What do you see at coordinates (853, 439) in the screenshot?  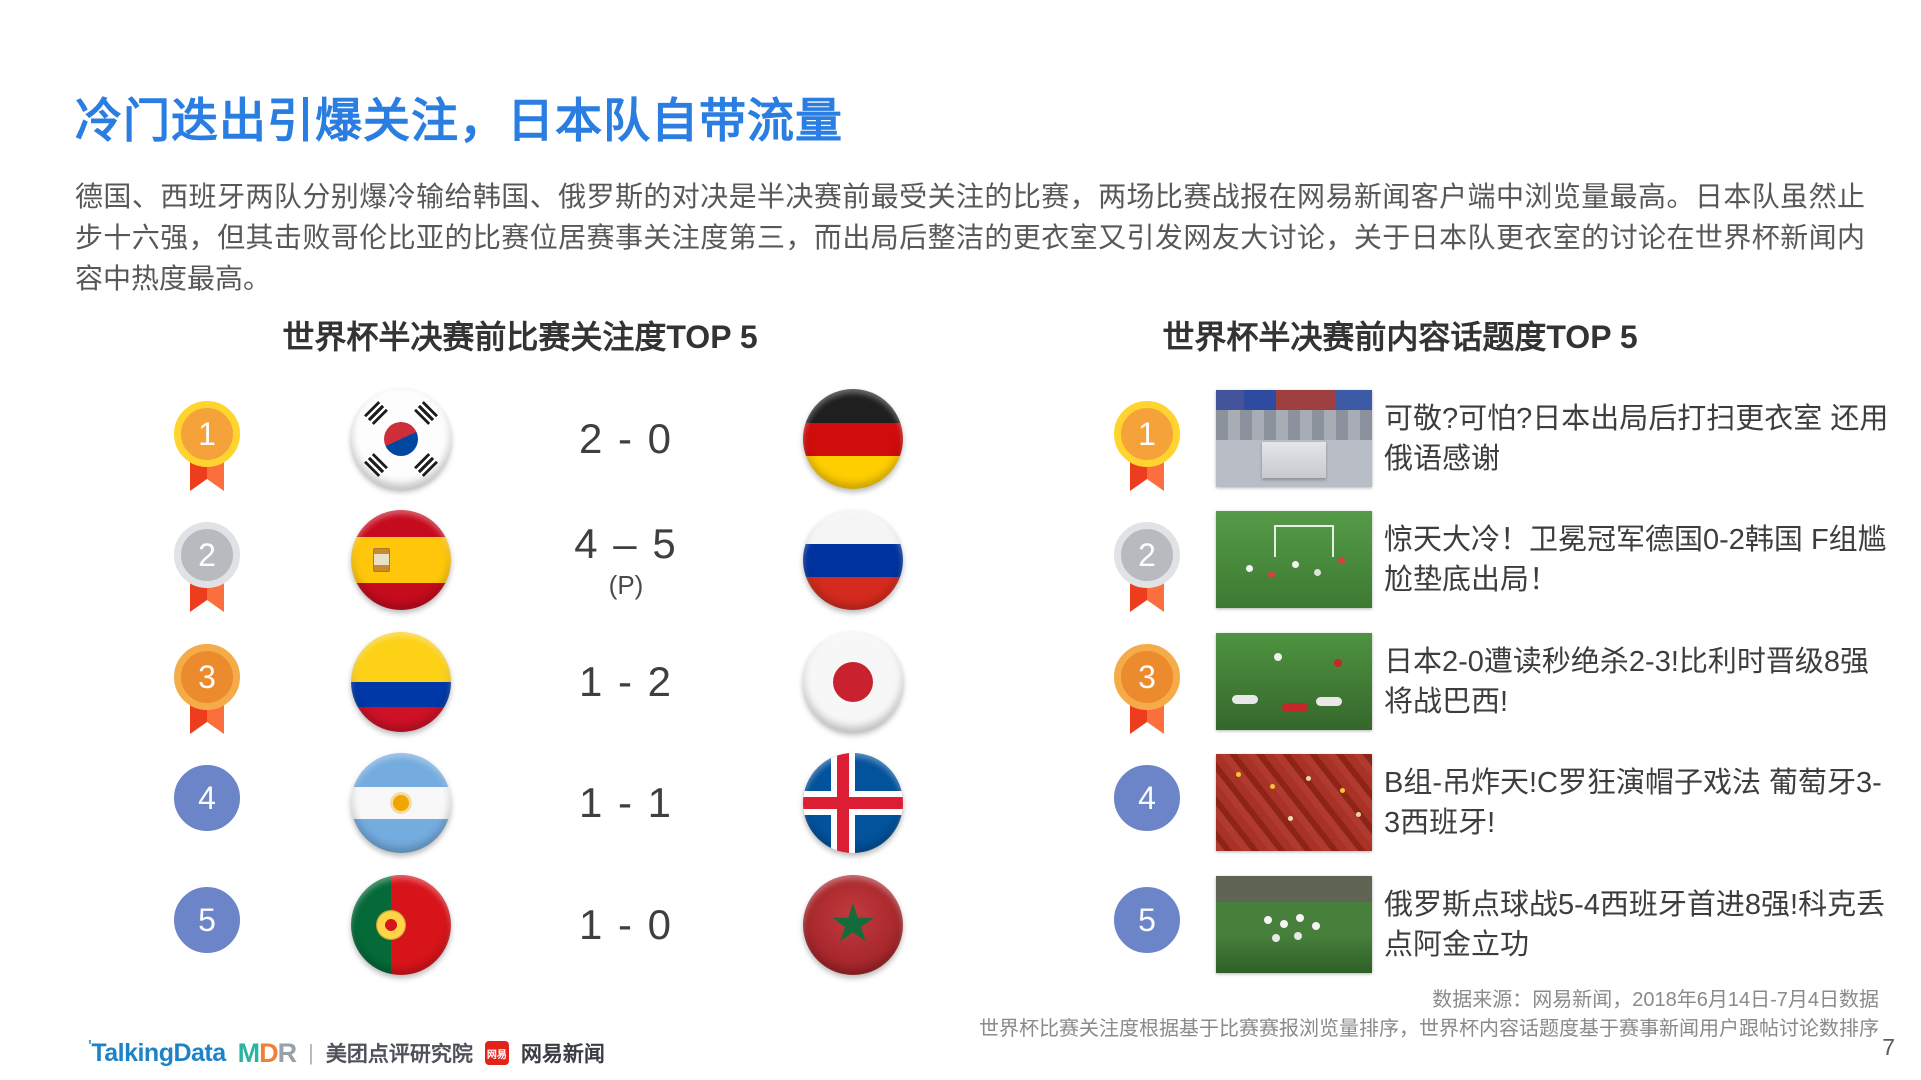 I see `flag-germany-icon` at bounding box center [853, 439].